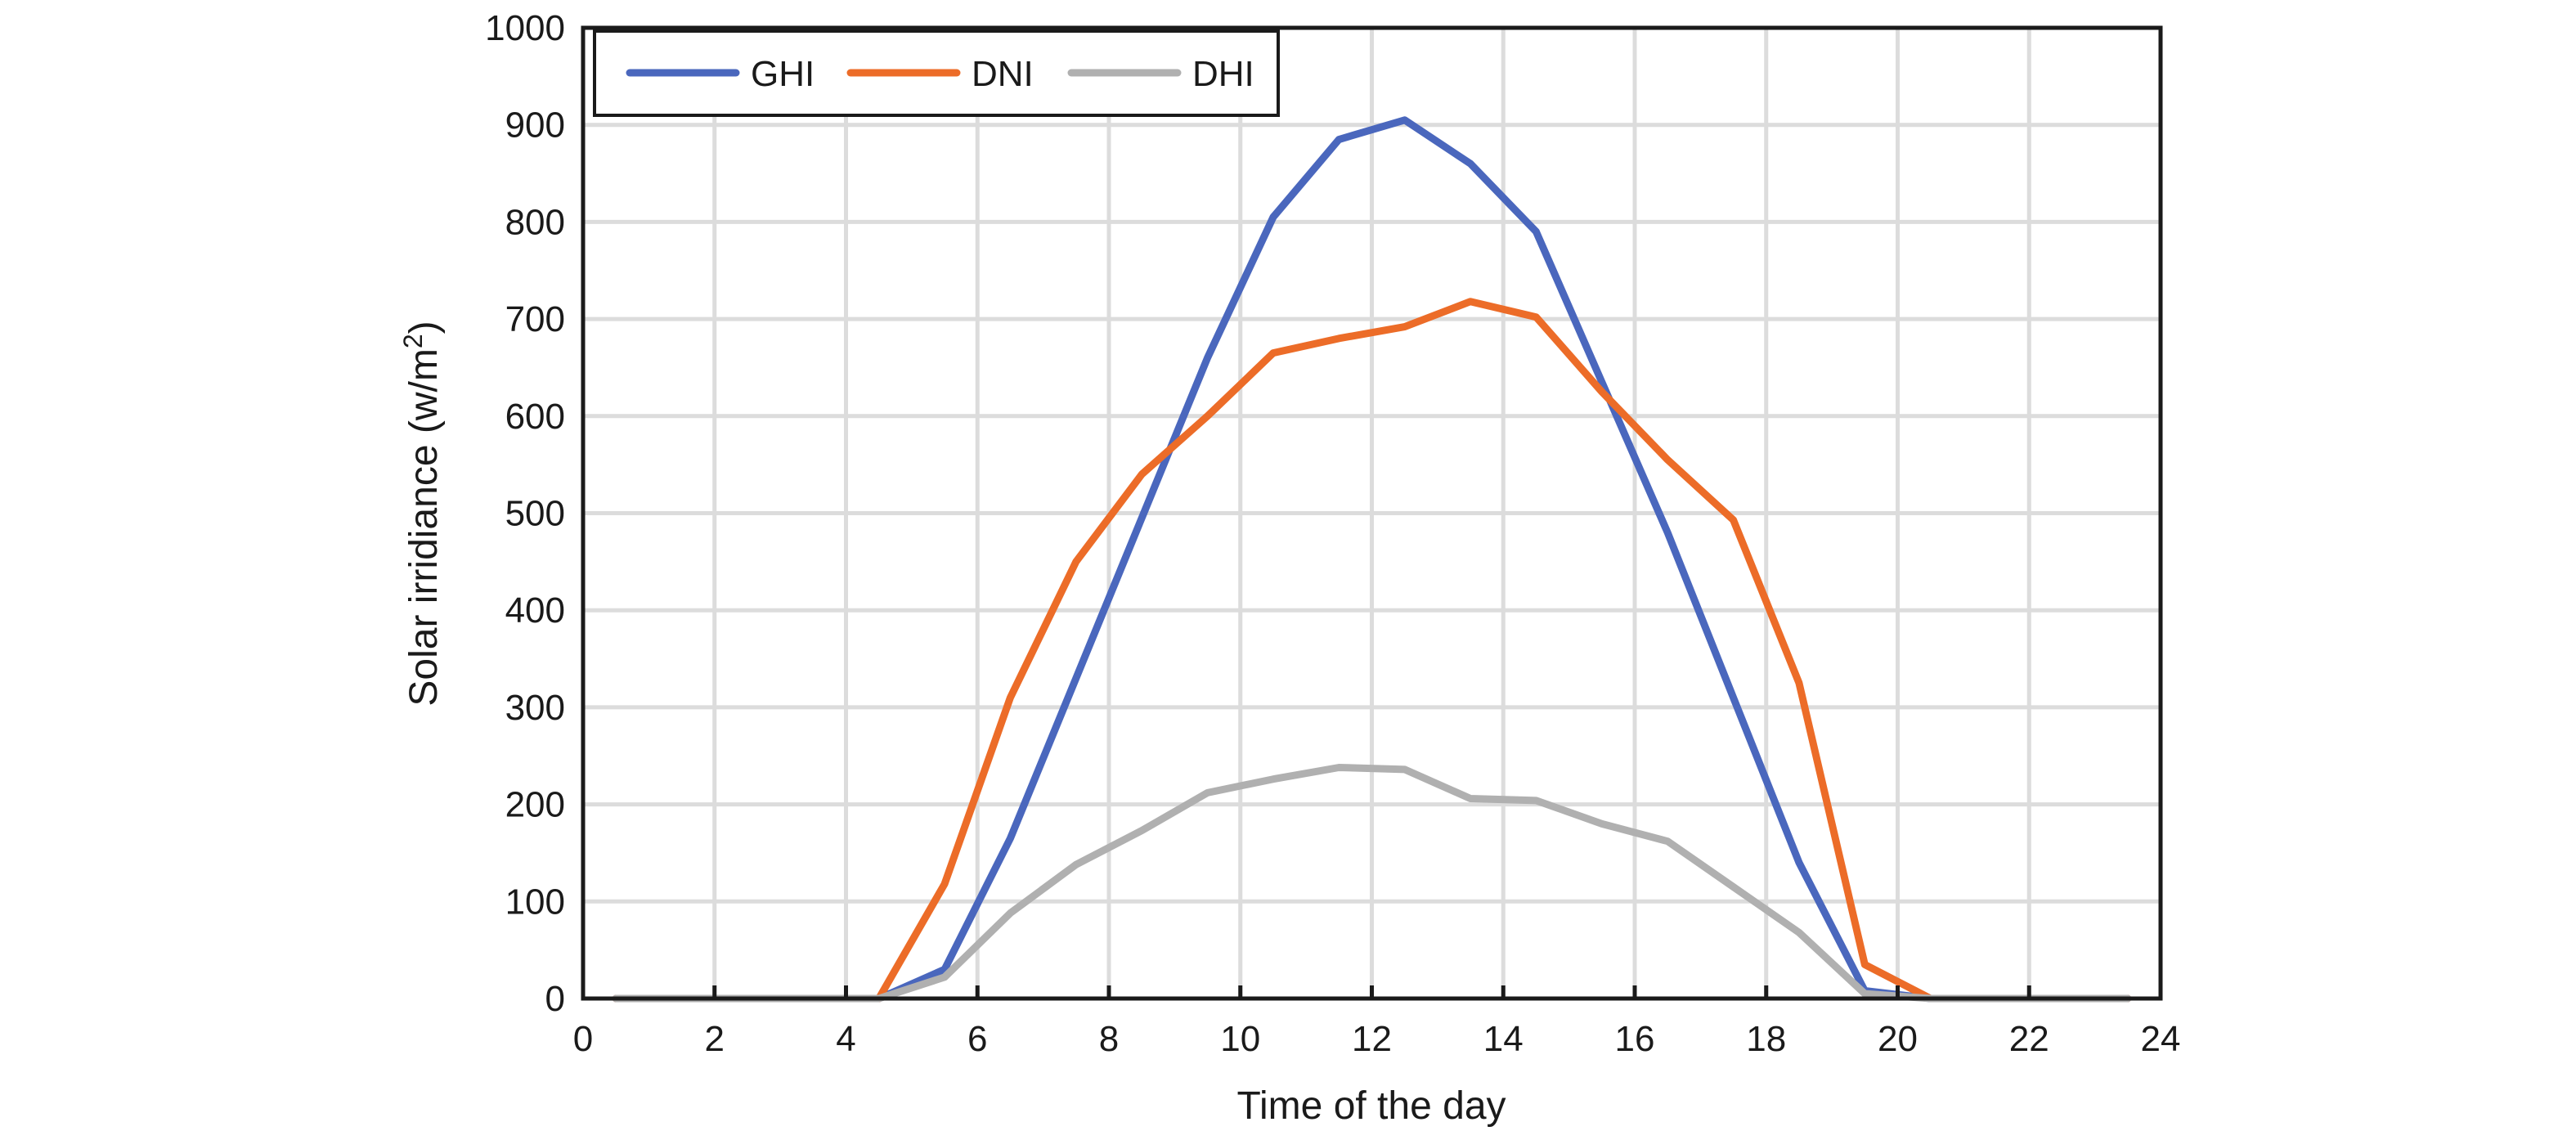  What do you see at coordinates (525, 28) in the screenshot?
I see `y-tick-label: 1000` at bounding box center [525, 28].